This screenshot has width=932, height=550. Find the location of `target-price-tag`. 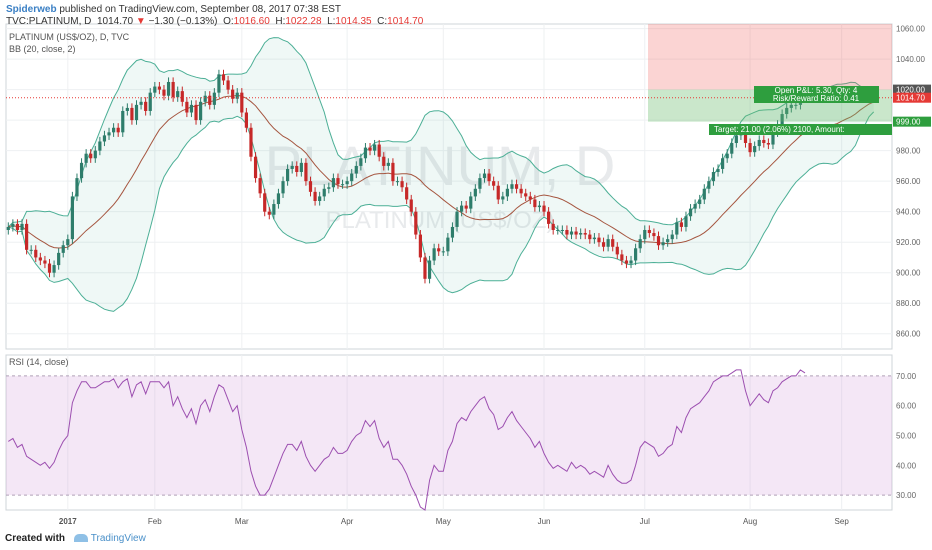

target-price-tag is located at coordinates (912, 121).